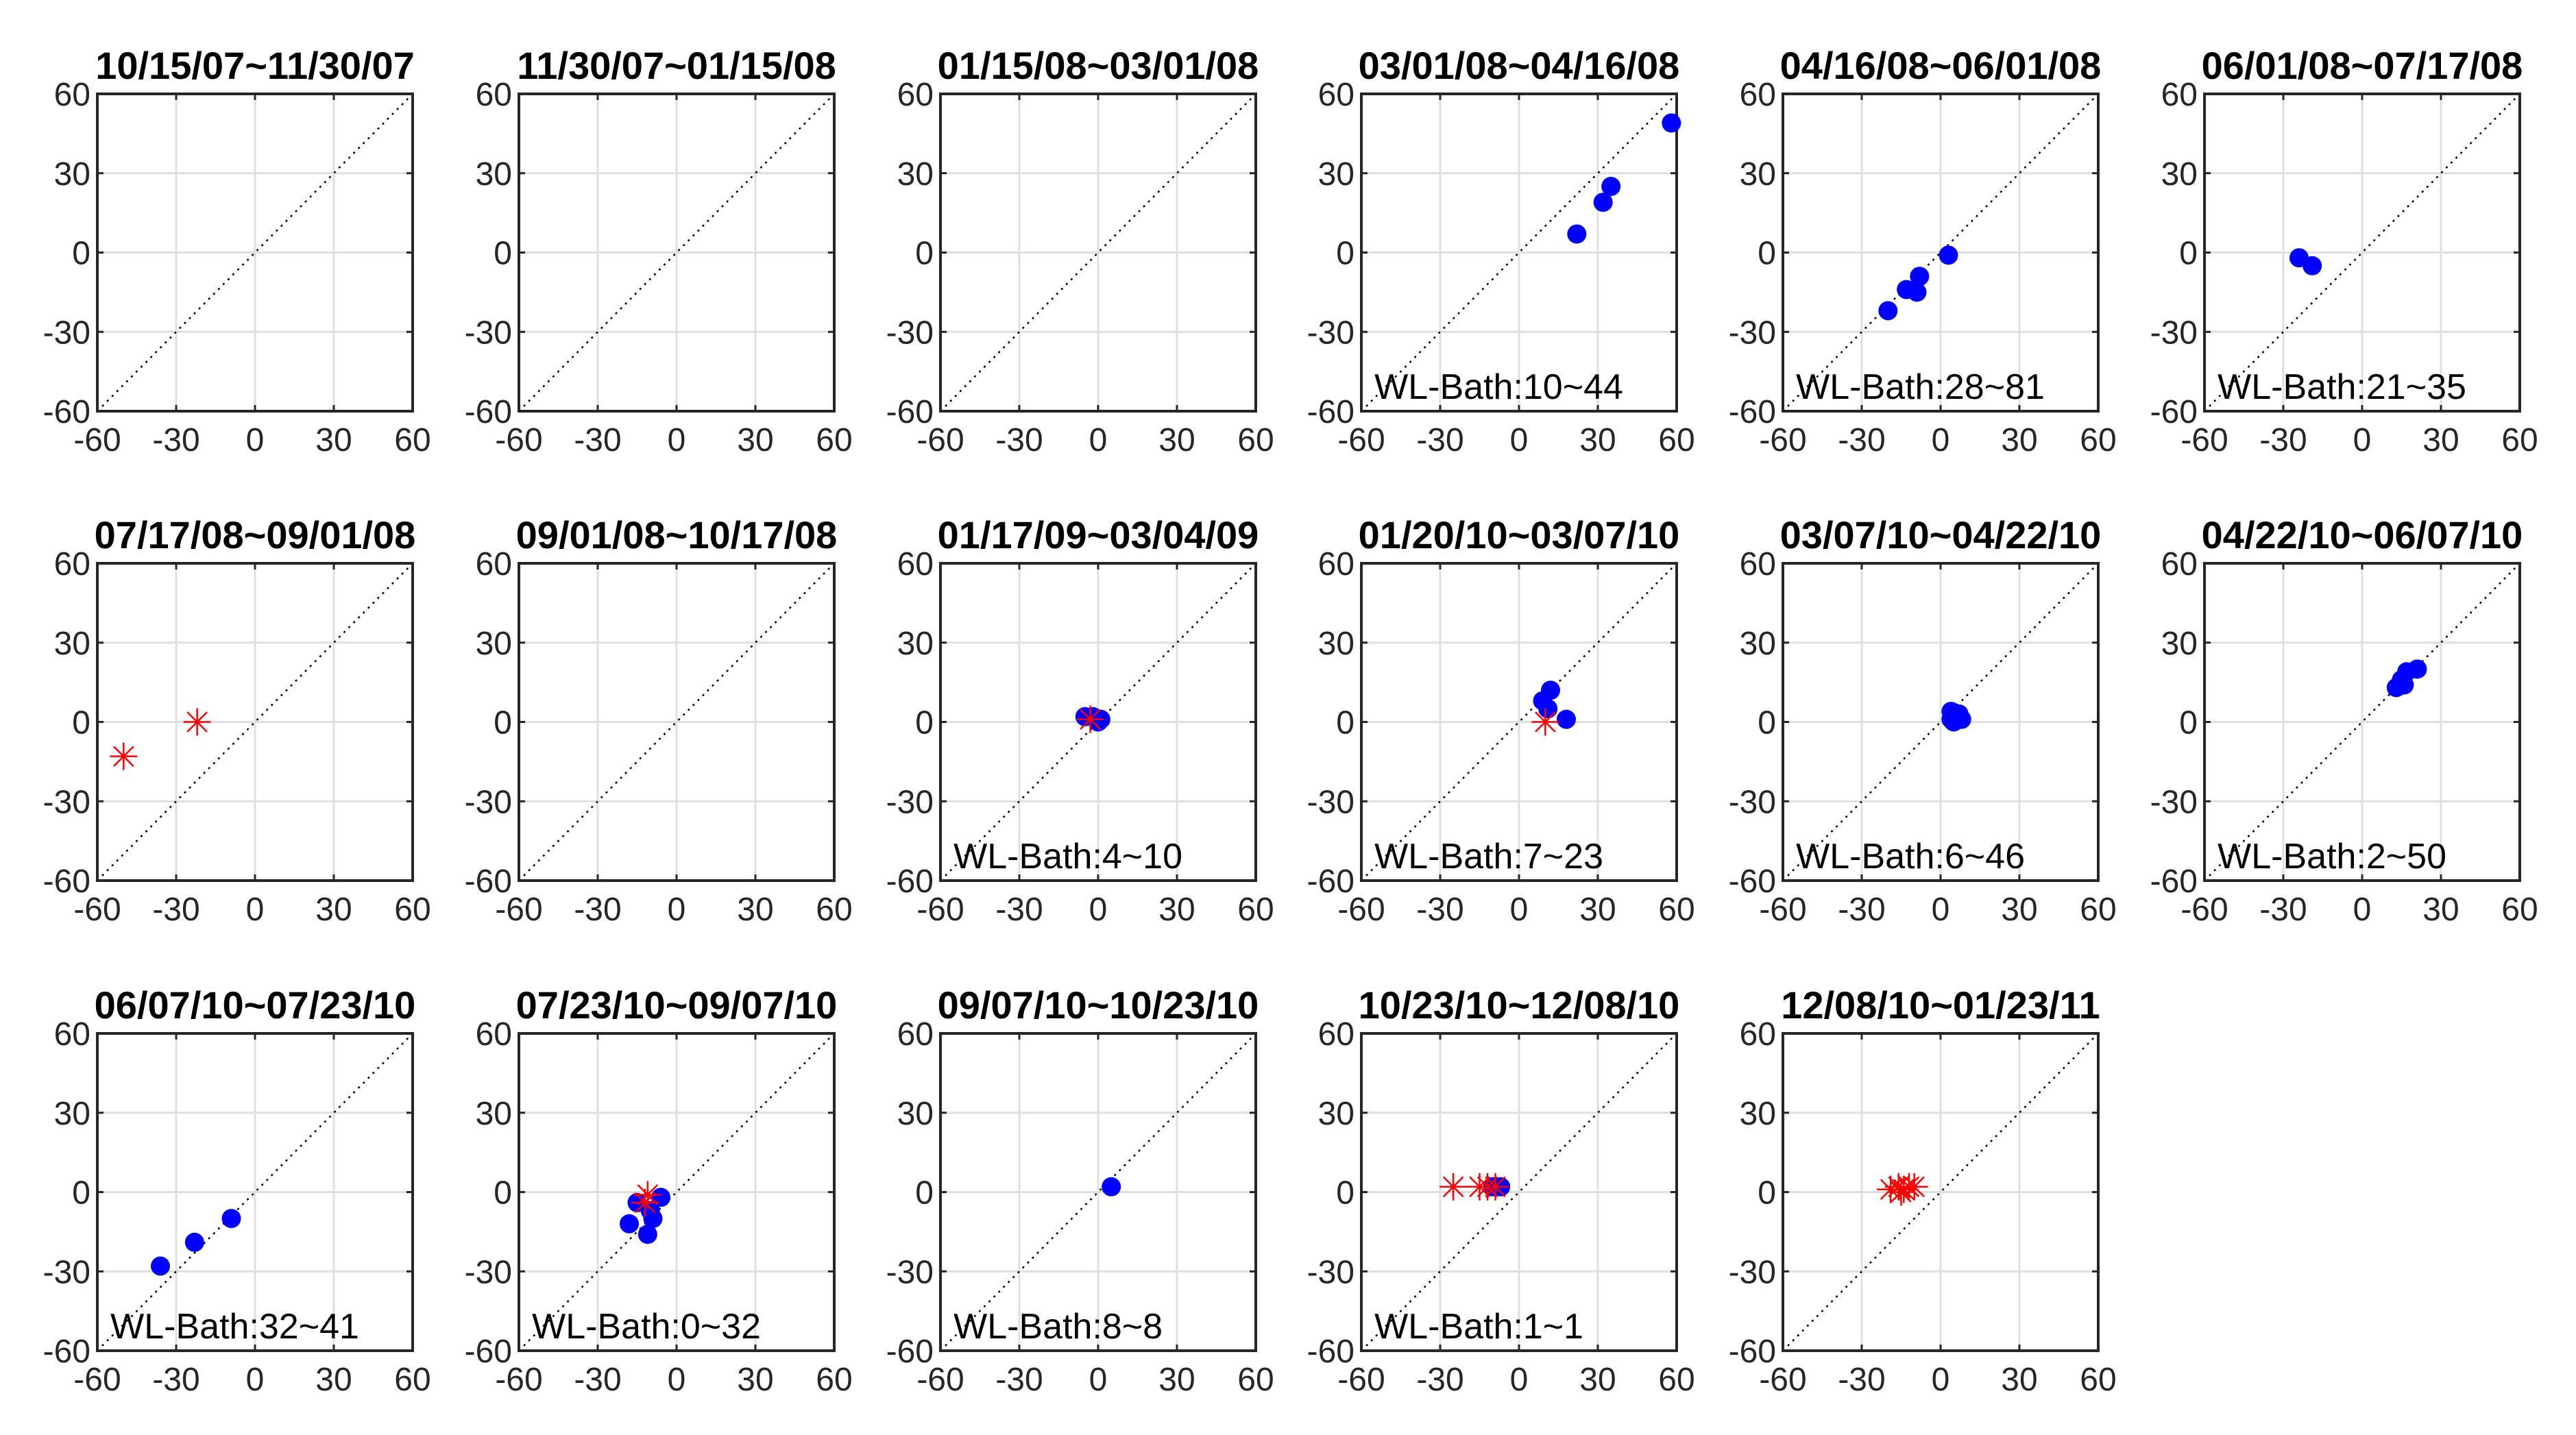 The width and height of the screenshot is (2576, 1435). I want to click on wl-bath-annotation: WL-Bath:7~23, so click(1488, 856).